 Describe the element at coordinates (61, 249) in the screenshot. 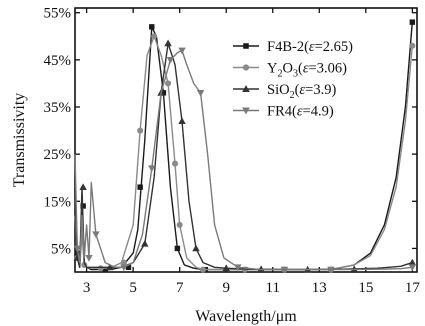

I see `y-tick-label: 5%` at that location.